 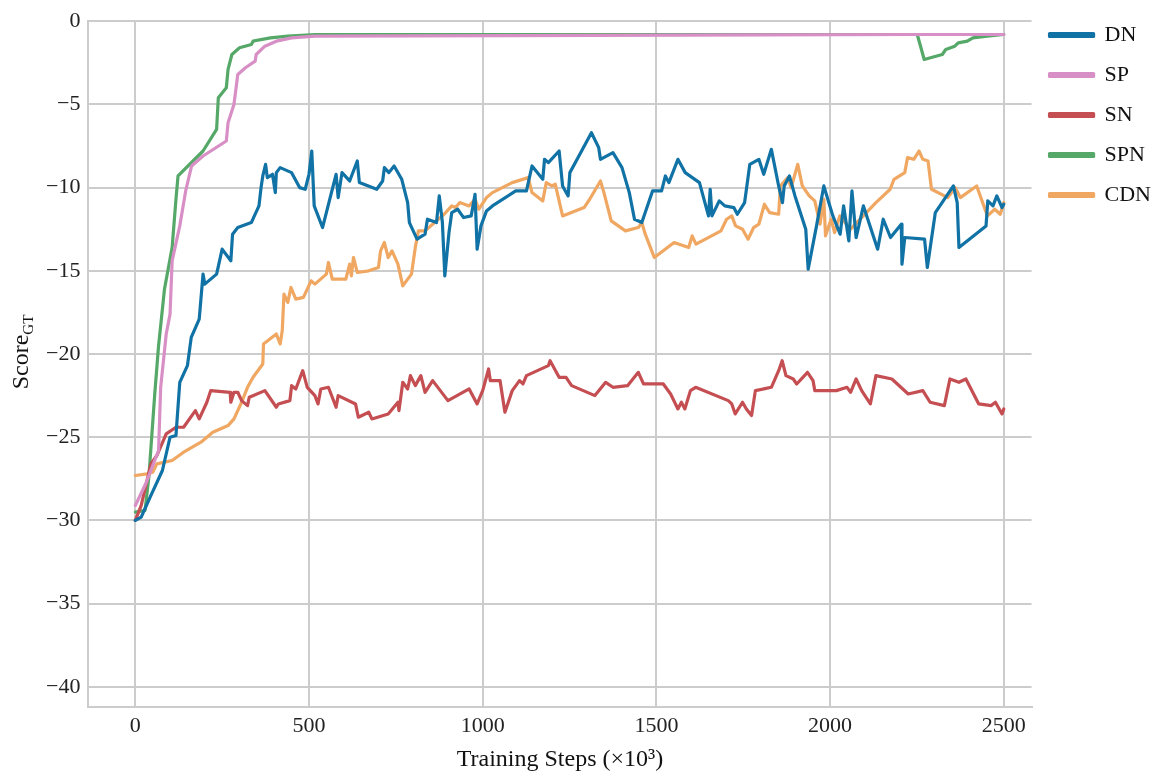 What do you see at coordinates (309, 724) in the screenshot?
I see `x-tick-label: 500` at bounding box center [309, 724].